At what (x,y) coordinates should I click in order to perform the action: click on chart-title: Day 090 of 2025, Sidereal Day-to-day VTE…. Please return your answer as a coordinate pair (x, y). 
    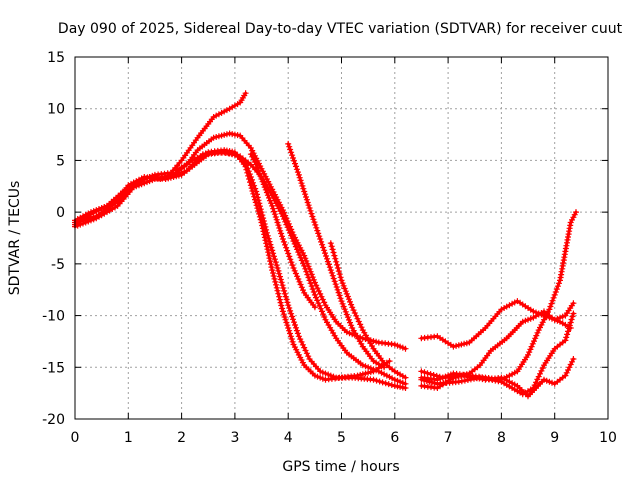
    Looking at the image, I should click on (340, 29).